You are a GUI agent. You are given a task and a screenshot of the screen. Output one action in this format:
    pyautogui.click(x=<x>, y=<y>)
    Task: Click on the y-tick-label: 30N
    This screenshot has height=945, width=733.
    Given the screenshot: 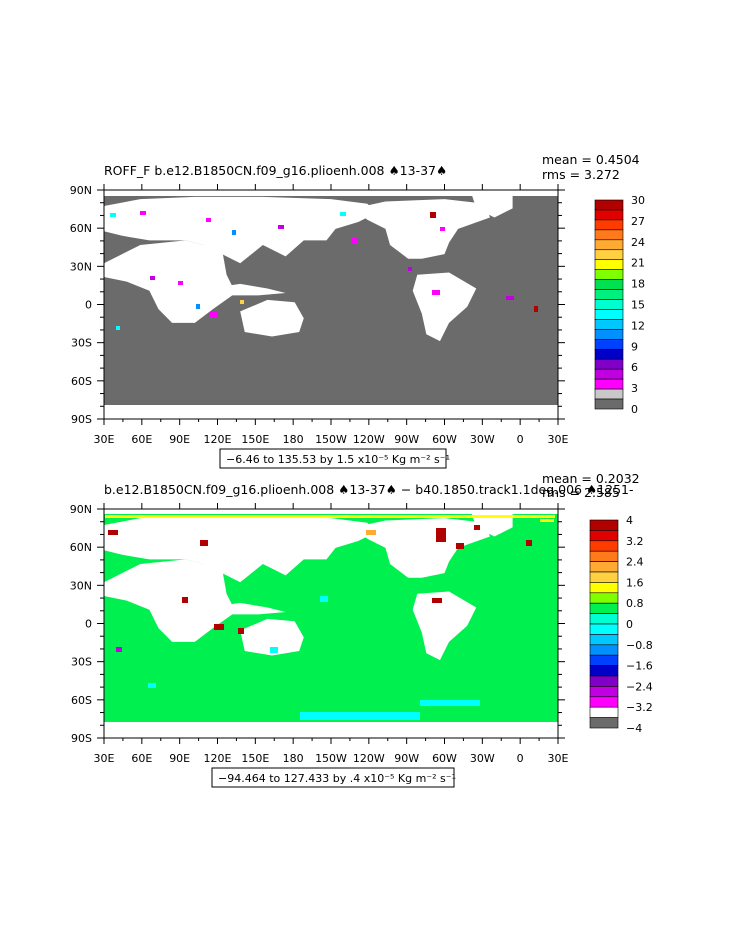 What is the action you would take?
    pyautogui.click(x=81, y=266)
    